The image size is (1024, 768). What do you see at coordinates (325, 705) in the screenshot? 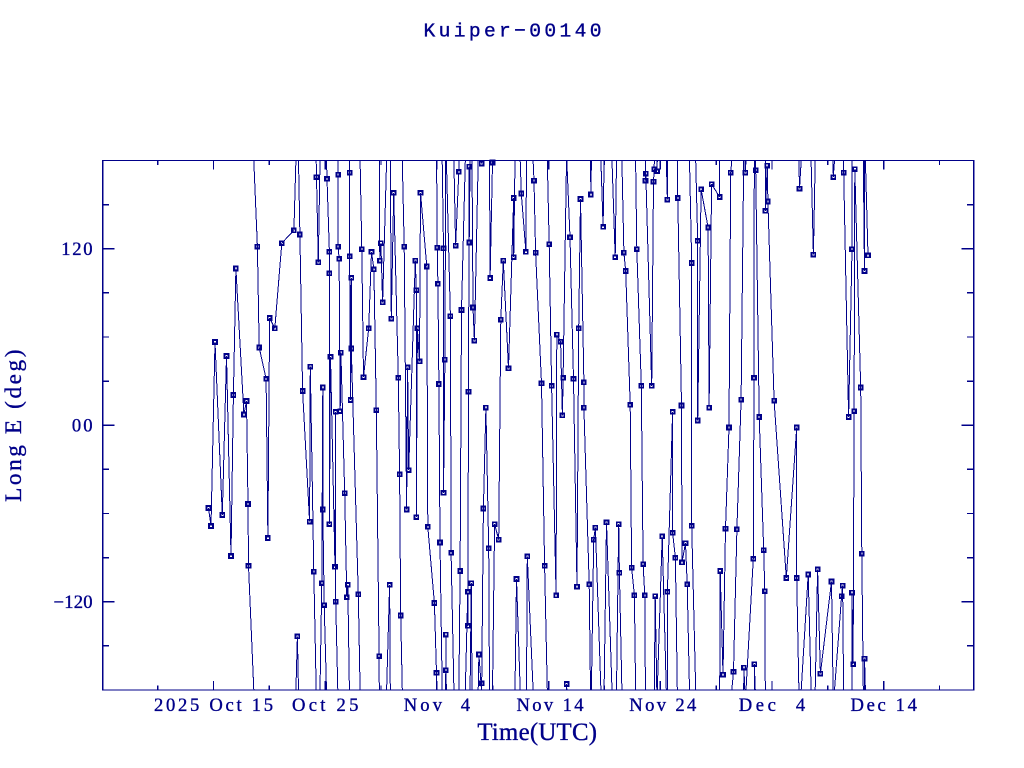
I see `svg-text: Oct 25` at bounding box center [325, 705].